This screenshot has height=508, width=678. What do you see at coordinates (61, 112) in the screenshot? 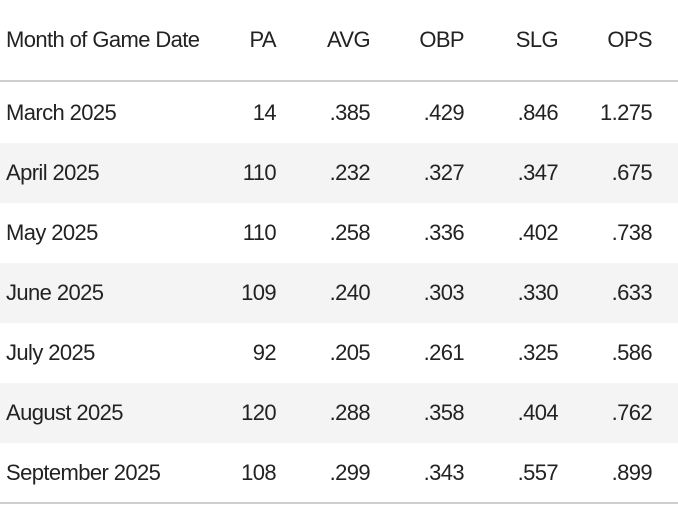
I see `table-cell: March 2025` at bounding box center [61, 112].